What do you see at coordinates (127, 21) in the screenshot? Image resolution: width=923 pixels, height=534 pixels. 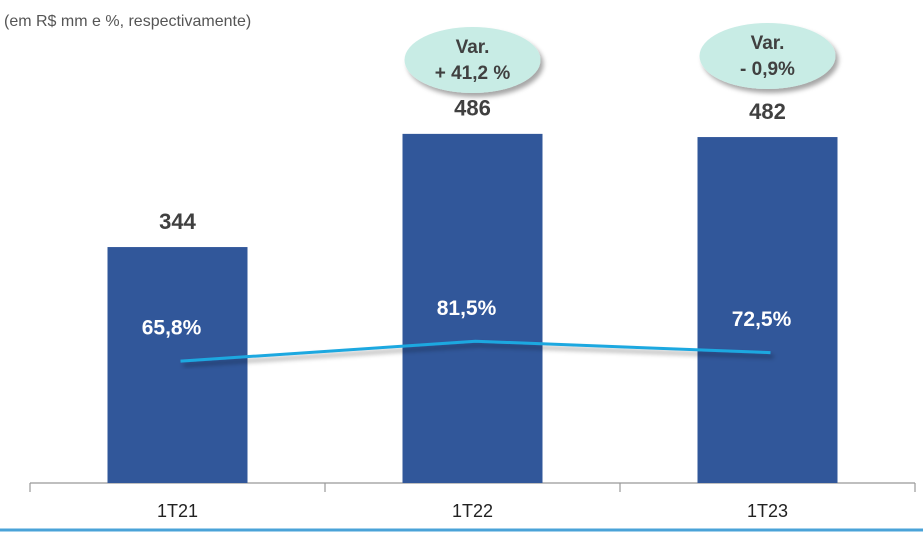 I see `subtitle: (em R$ mm e %, respectivamente)` at bounding box center [127, 21].